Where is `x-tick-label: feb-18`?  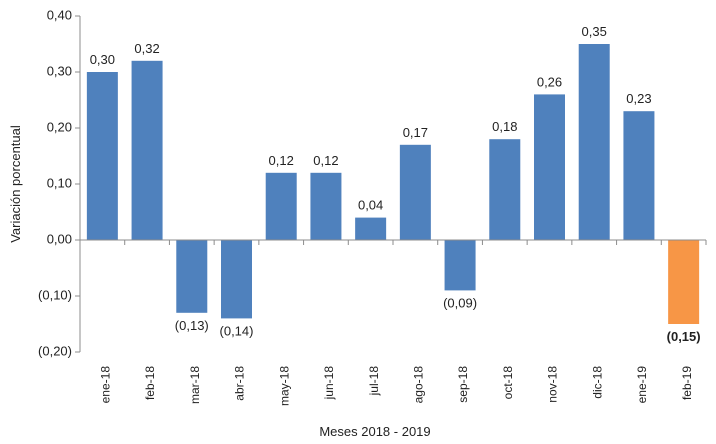 x-tick-label: feb-18 is located at coordinates (150, 383).